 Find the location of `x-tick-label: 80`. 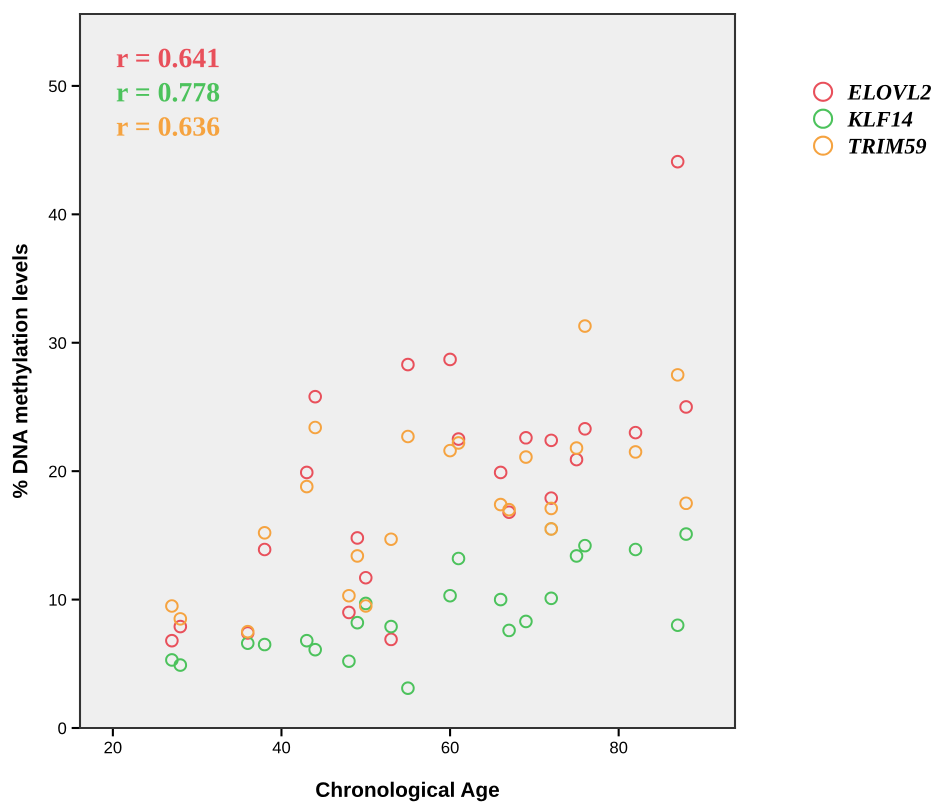

x-tick-label: 80 is located at coordinates (619, 748).